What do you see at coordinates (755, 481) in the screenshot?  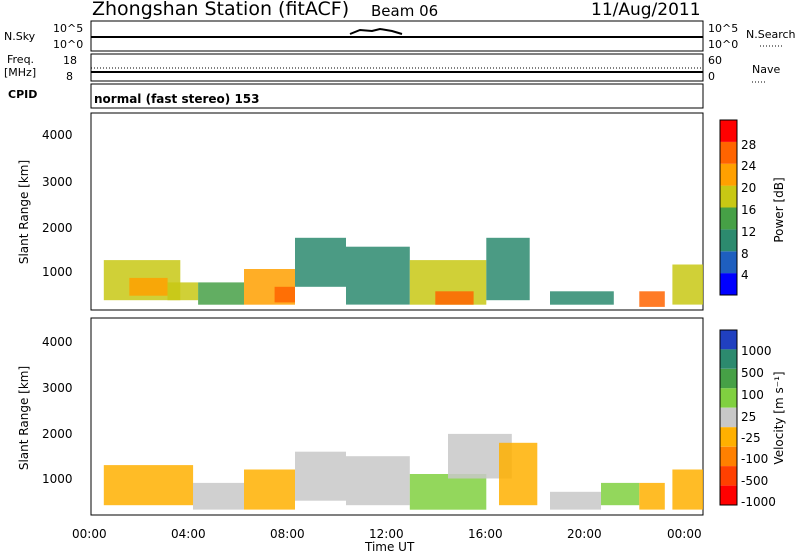 I see `vel-cbar-tick-minus500: -500` at bounding box center [755, 481].